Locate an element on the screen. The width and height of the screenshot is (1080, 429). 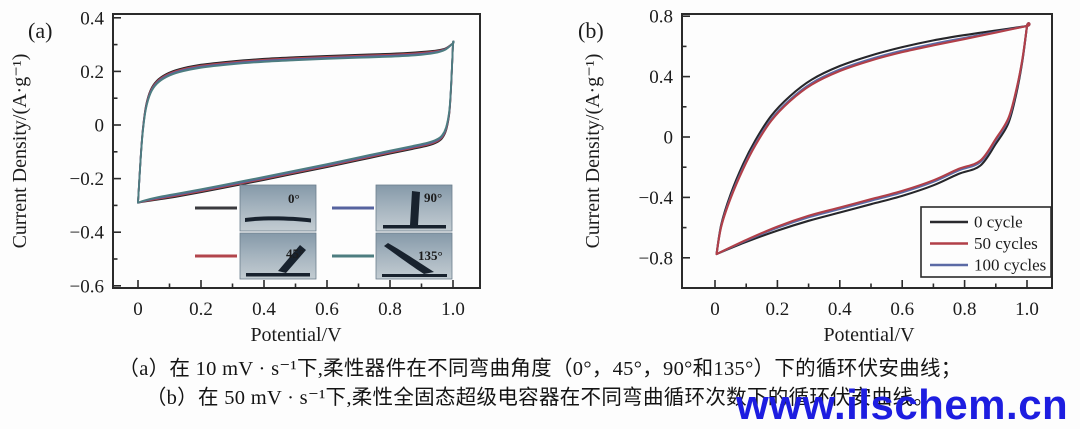
y-axis-title-a: Current Density/(A·g⁻¹) is located at coordinates (20, 151).